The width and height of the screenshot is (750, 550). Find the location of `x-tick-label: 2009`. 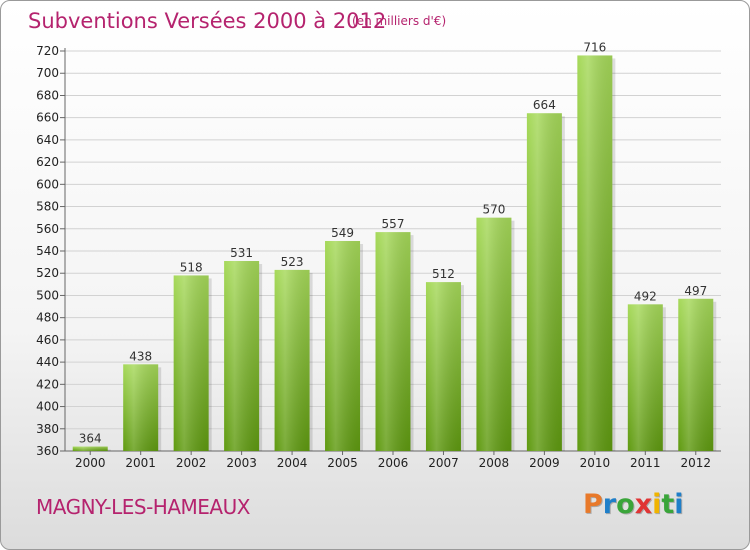

x-tick-label: 2009 is located at coordinates (544, 463).